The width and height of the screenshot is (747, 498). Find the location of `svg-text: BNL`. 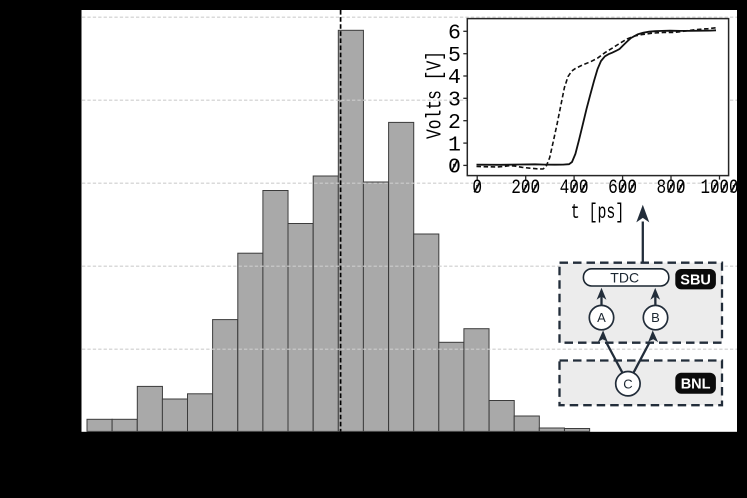

svg-text: BNL is located at coordinates (696, 384).